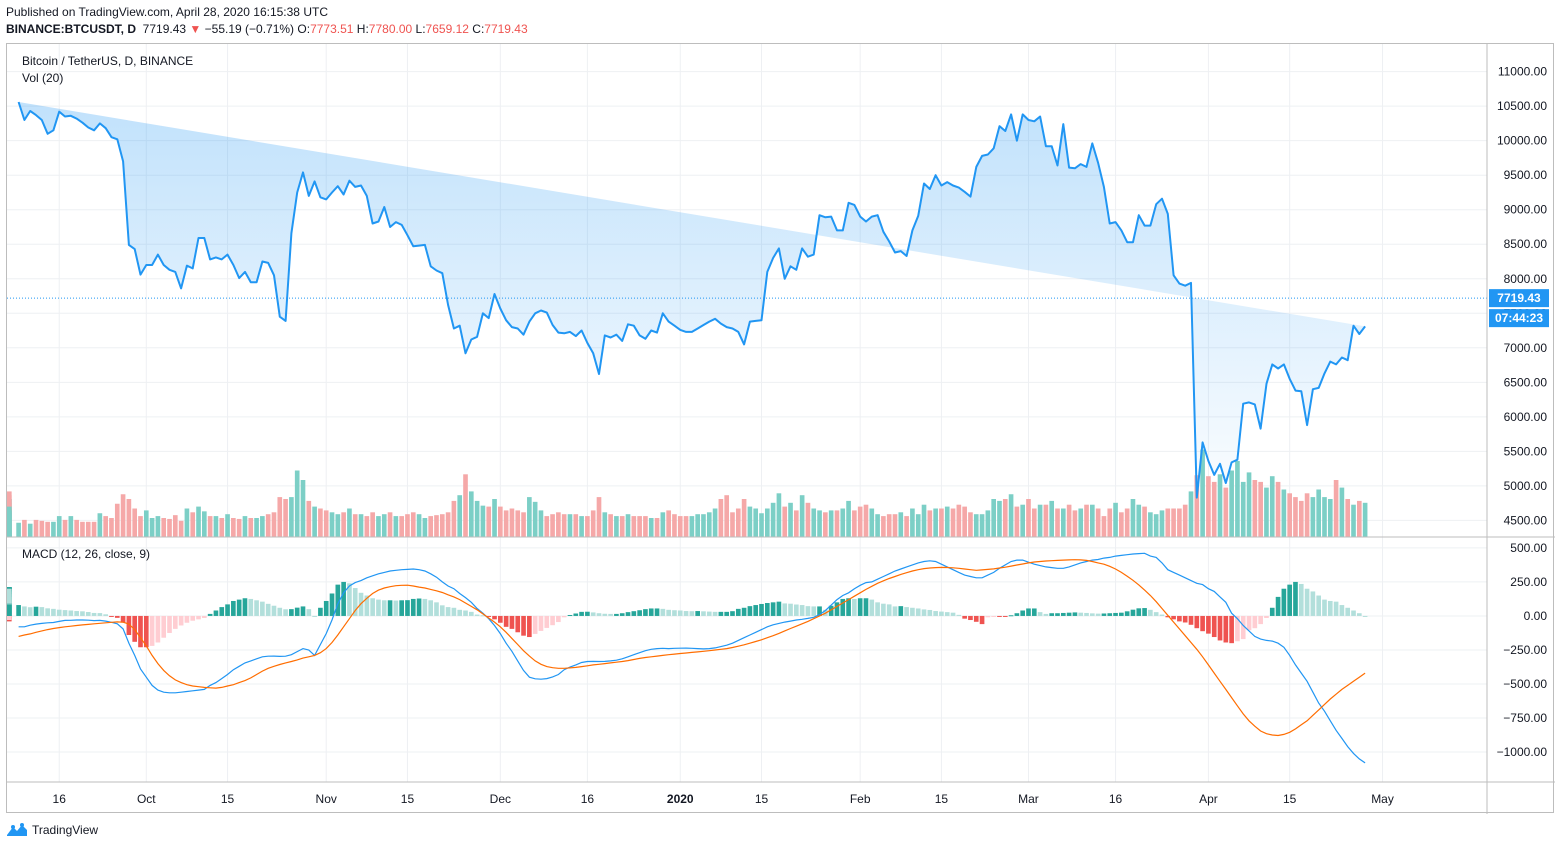 The image size is (1560, 849). I want to click on x-tick-label: Dec, so click(500, 799).